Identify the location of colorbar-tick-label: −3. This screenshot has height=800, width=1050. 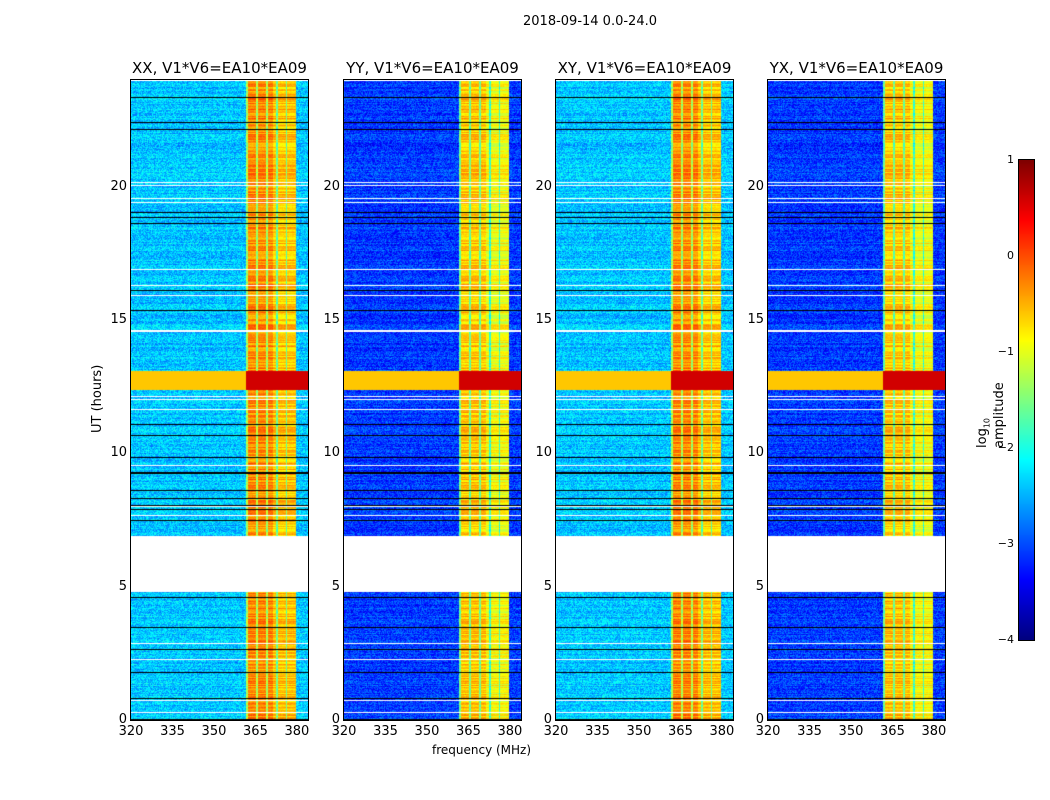
(1005, 543).